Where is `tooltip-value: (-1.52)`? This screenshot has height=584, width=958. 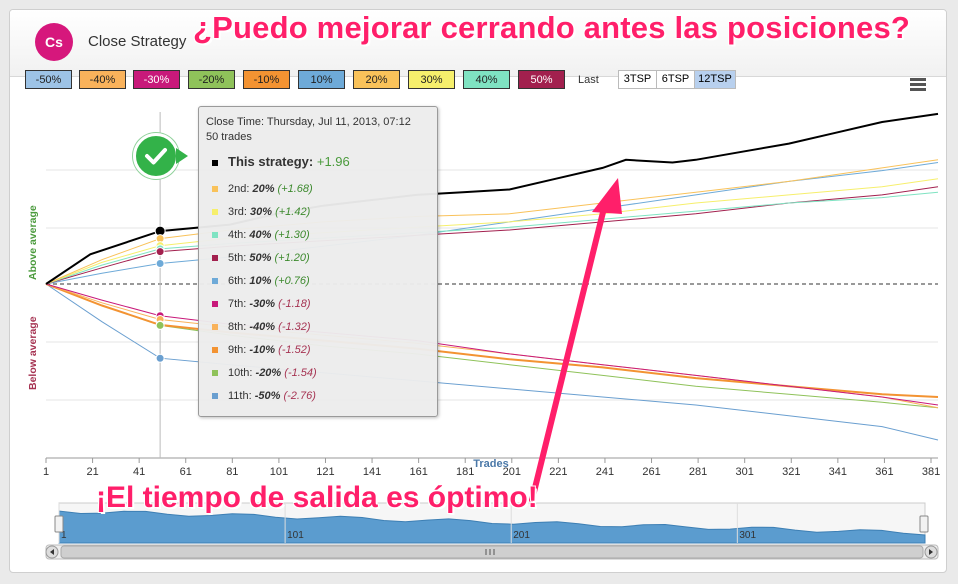
tooltip-value: (-1.52) is located at coordinates (294, 350).